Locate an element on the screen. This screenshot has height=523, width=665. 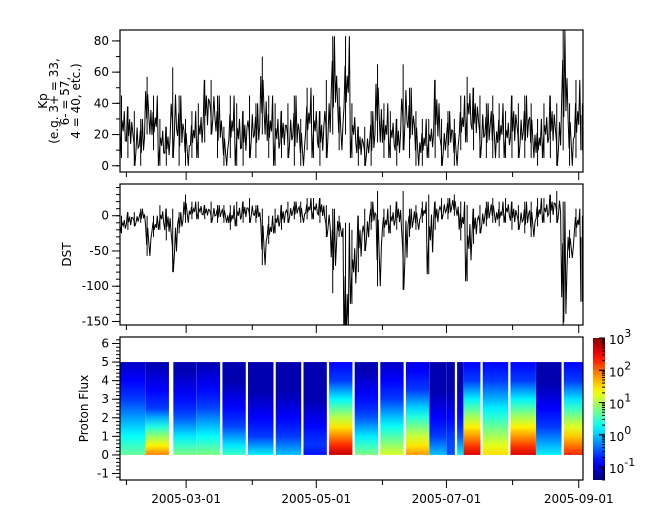
y-axis-label-line: Kp is located at coordinates (43, 101).